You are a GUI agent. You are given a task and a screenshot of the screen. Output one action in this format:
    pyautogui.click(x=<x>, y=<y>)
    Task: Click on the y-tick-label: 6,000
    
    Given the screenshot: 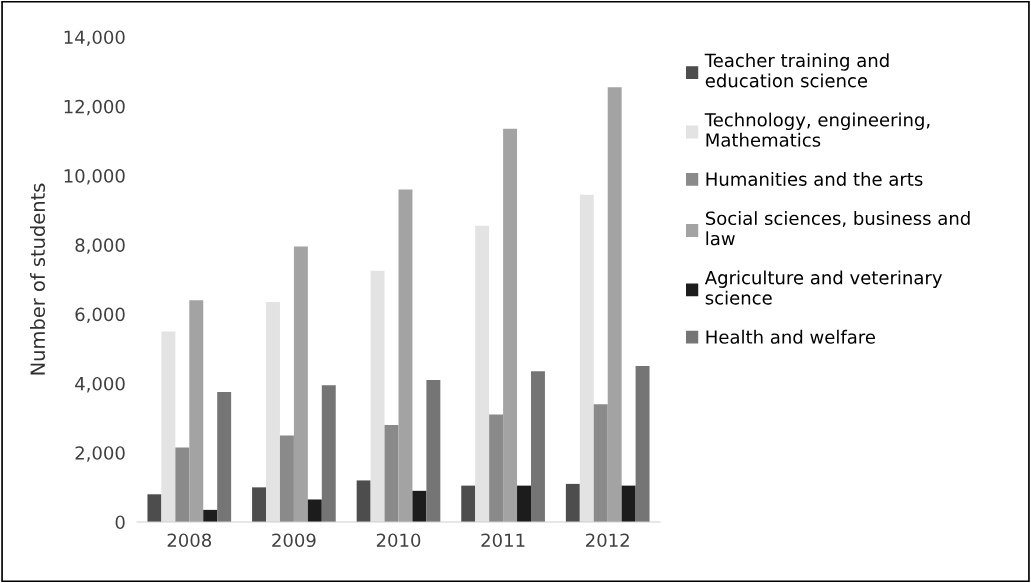 What is the action you would take?
    pyautogui.click(x=100, y=315)
    